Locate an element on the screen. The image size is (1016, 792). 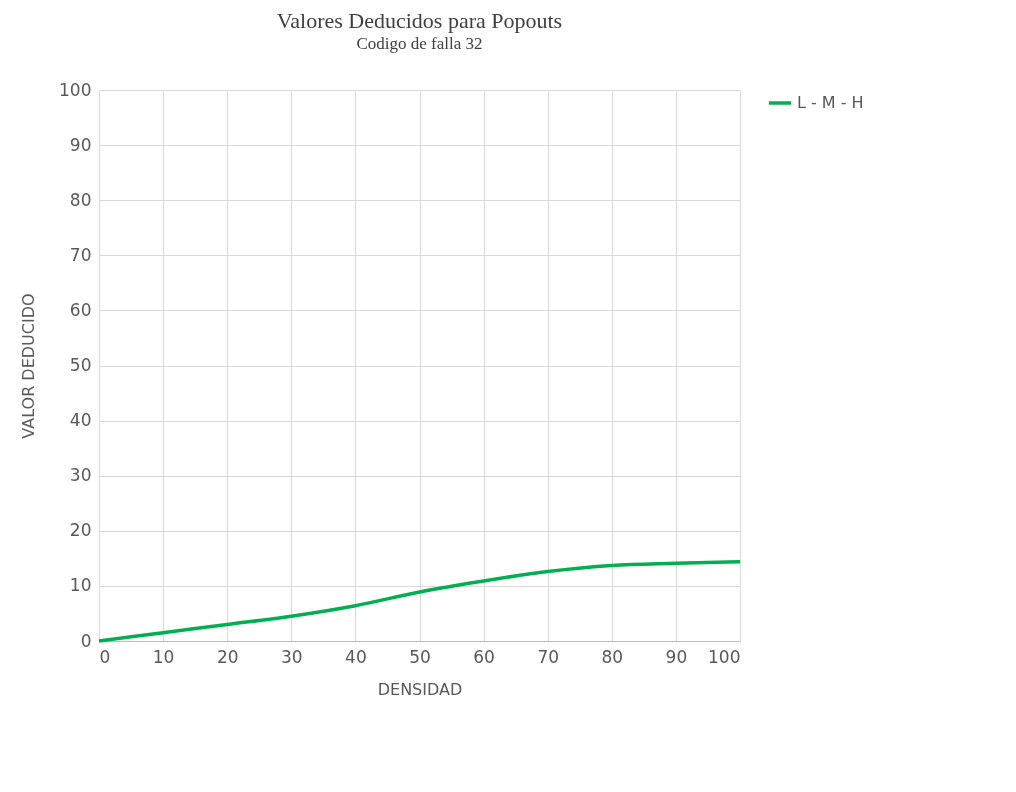
x-tick-label: 80 is located at coordinates (612, 656).